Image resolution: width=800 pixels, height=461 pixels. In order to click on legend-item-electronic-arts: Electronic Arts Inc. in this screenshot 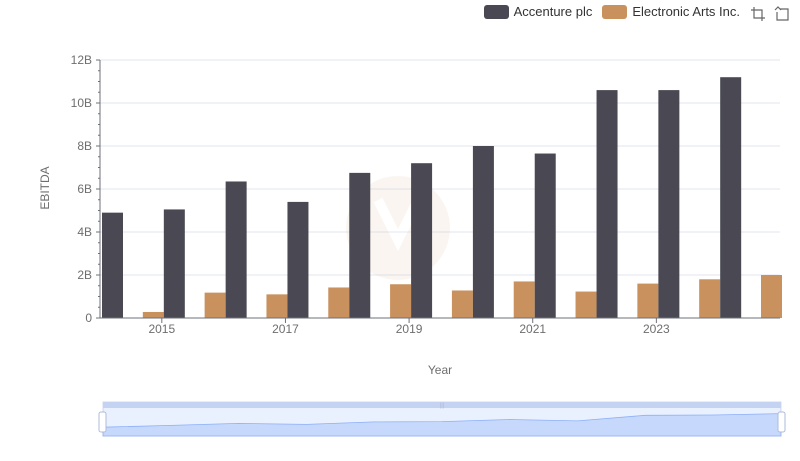, I will do `click(671, 11)`.